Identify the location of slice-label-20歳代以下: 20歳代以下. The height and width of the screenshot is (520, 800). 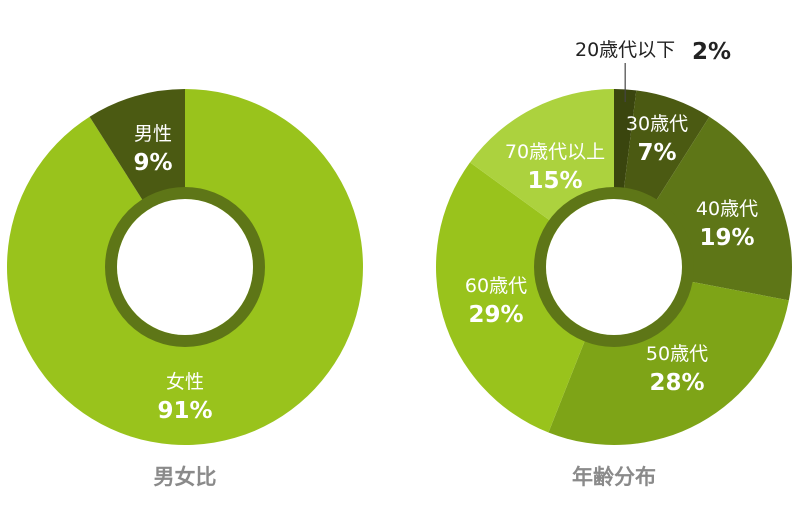
(625, 50).